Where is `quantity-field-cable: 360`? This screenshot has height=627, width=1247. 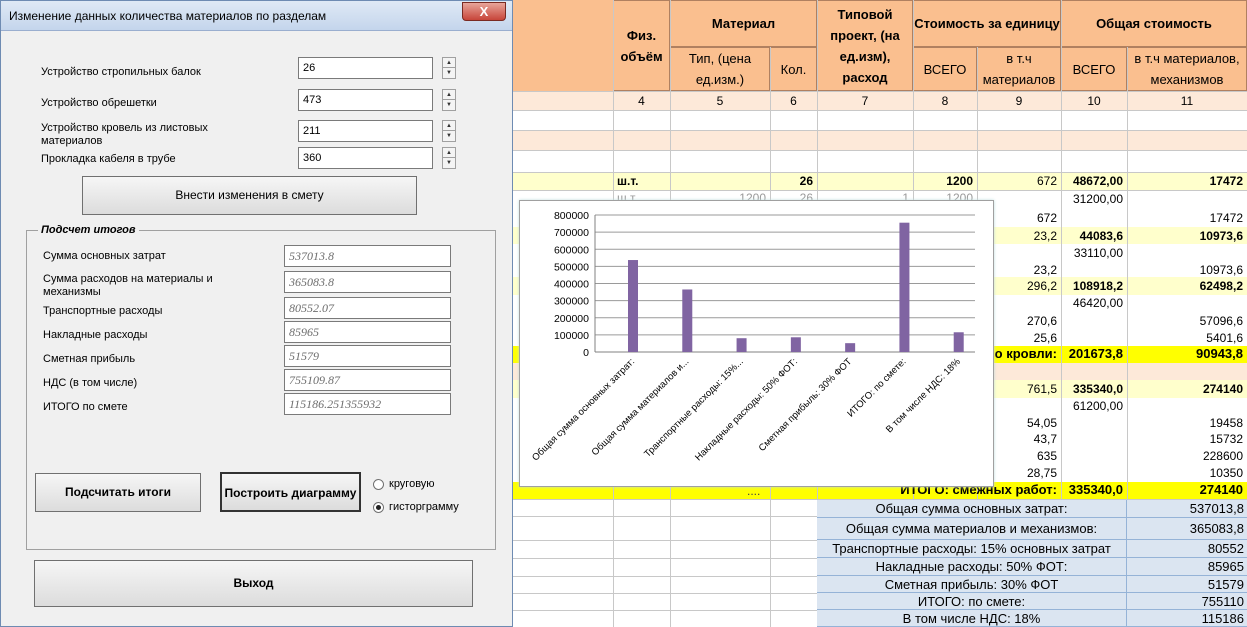
quantity-field-cable: 360 is located at coordinates (365, 158).